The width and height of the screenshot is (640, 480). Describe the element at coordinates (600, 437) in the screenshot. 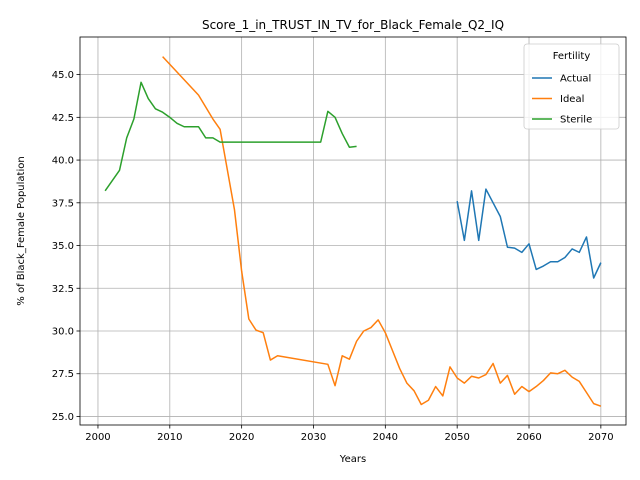

I see `x-tick-label: 2070` at that location.